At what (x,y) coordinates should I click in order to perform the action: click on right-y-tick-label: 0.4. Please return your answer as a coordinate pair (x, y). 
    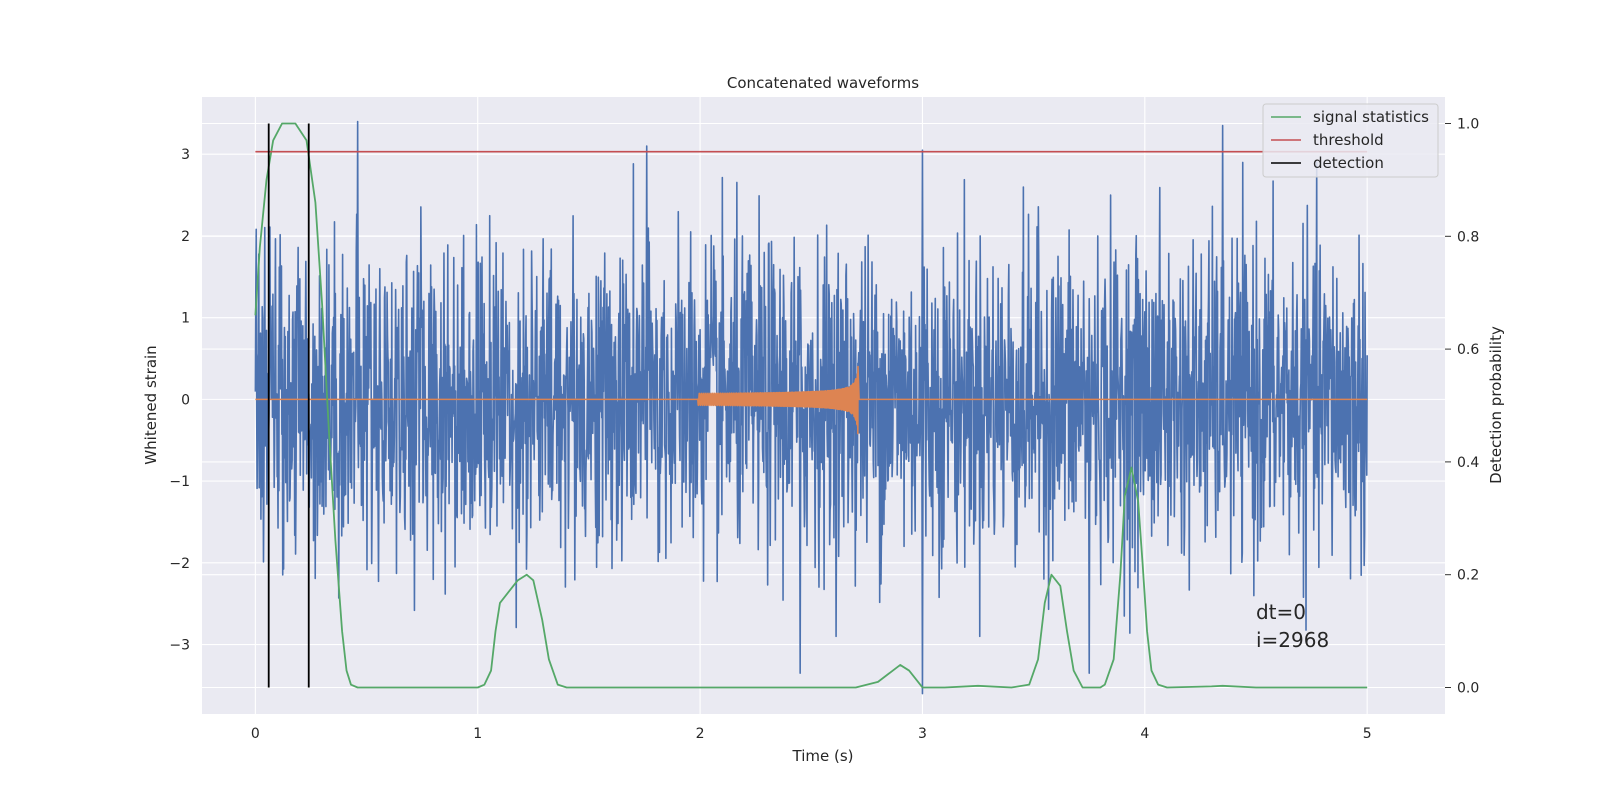
    Looking at the image, I should click on (1468, 463).